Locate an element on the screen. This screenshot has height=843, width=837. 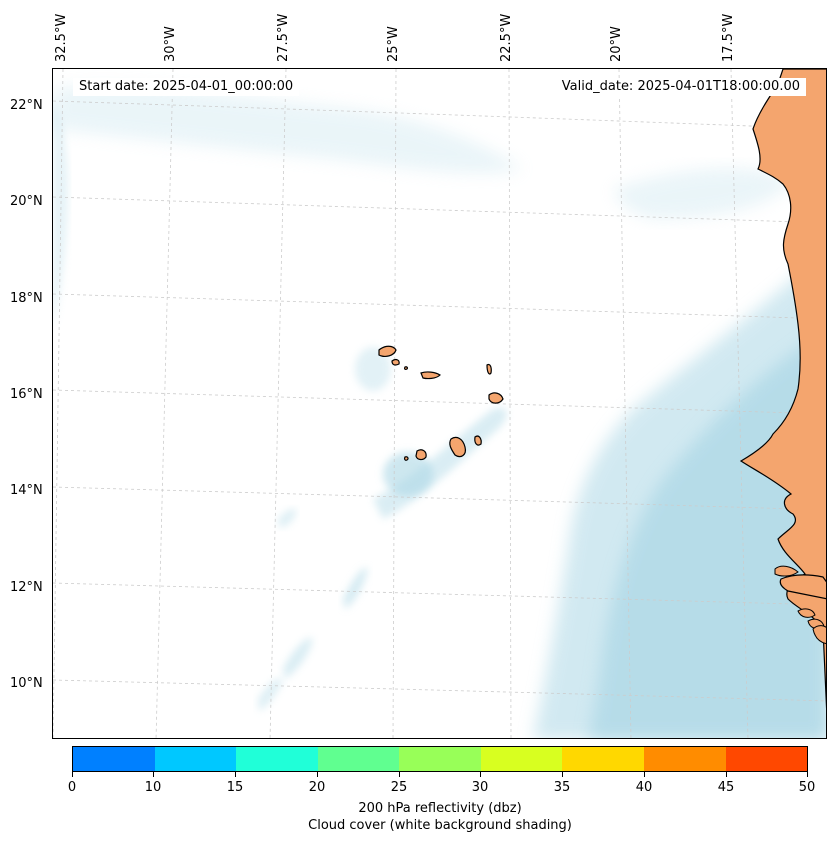
cloud-patch-north is located at coordinates (288, 130).